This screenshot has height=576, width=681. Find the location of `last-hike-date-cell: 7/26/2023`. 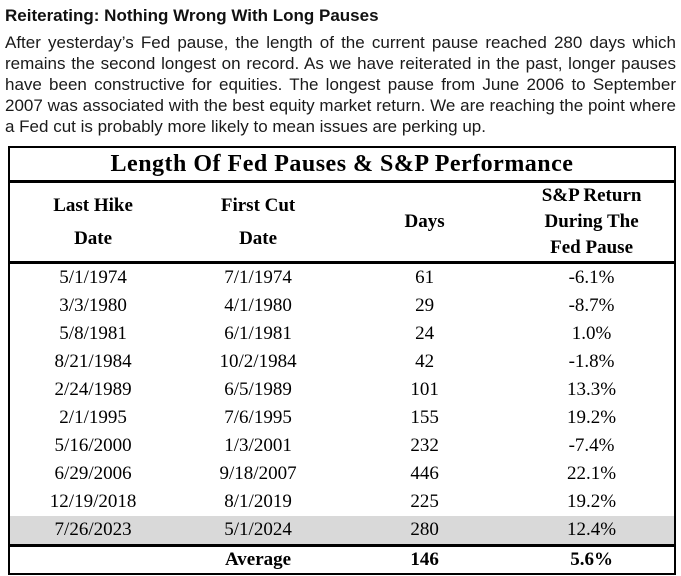

last-hike-date-cell: 7/26/2023 is located at coordinates (93, 531).